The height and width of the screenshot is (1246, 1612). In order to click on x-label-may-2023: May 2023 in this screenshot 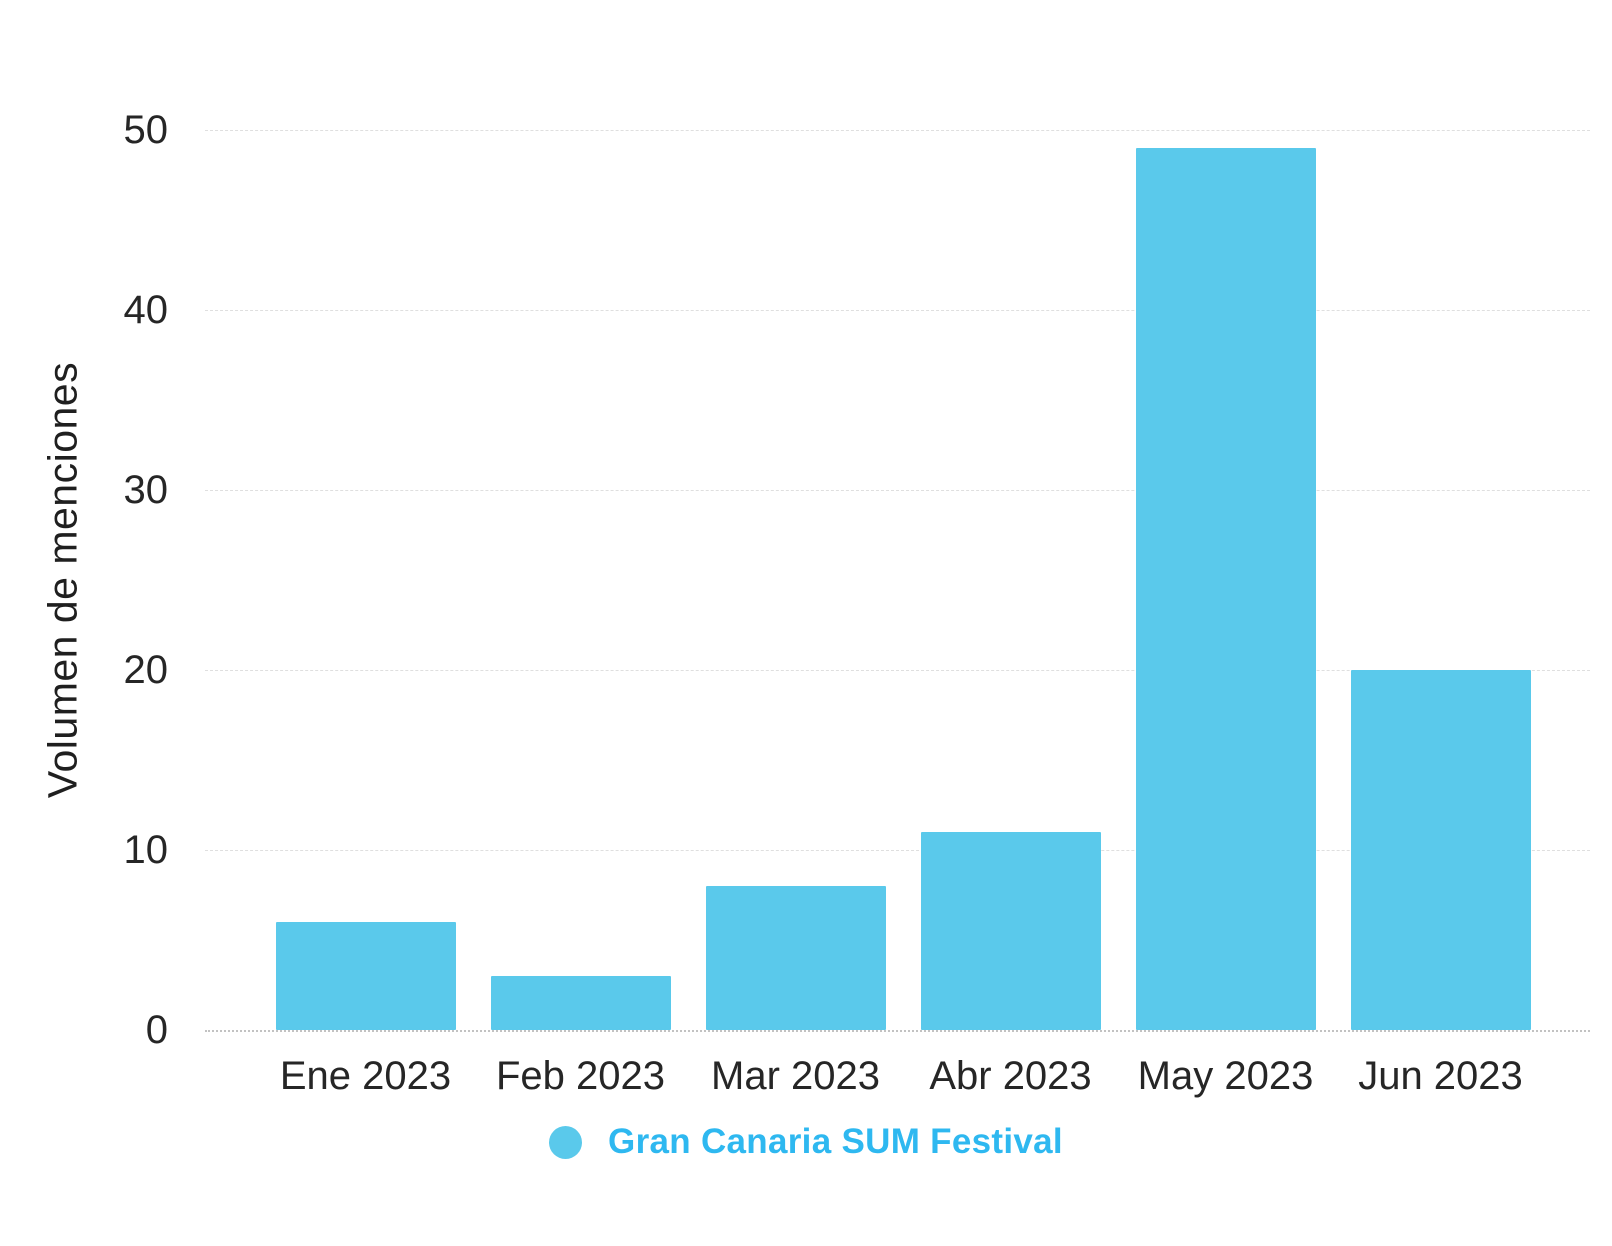, I will do `click(1225, 1076)`.